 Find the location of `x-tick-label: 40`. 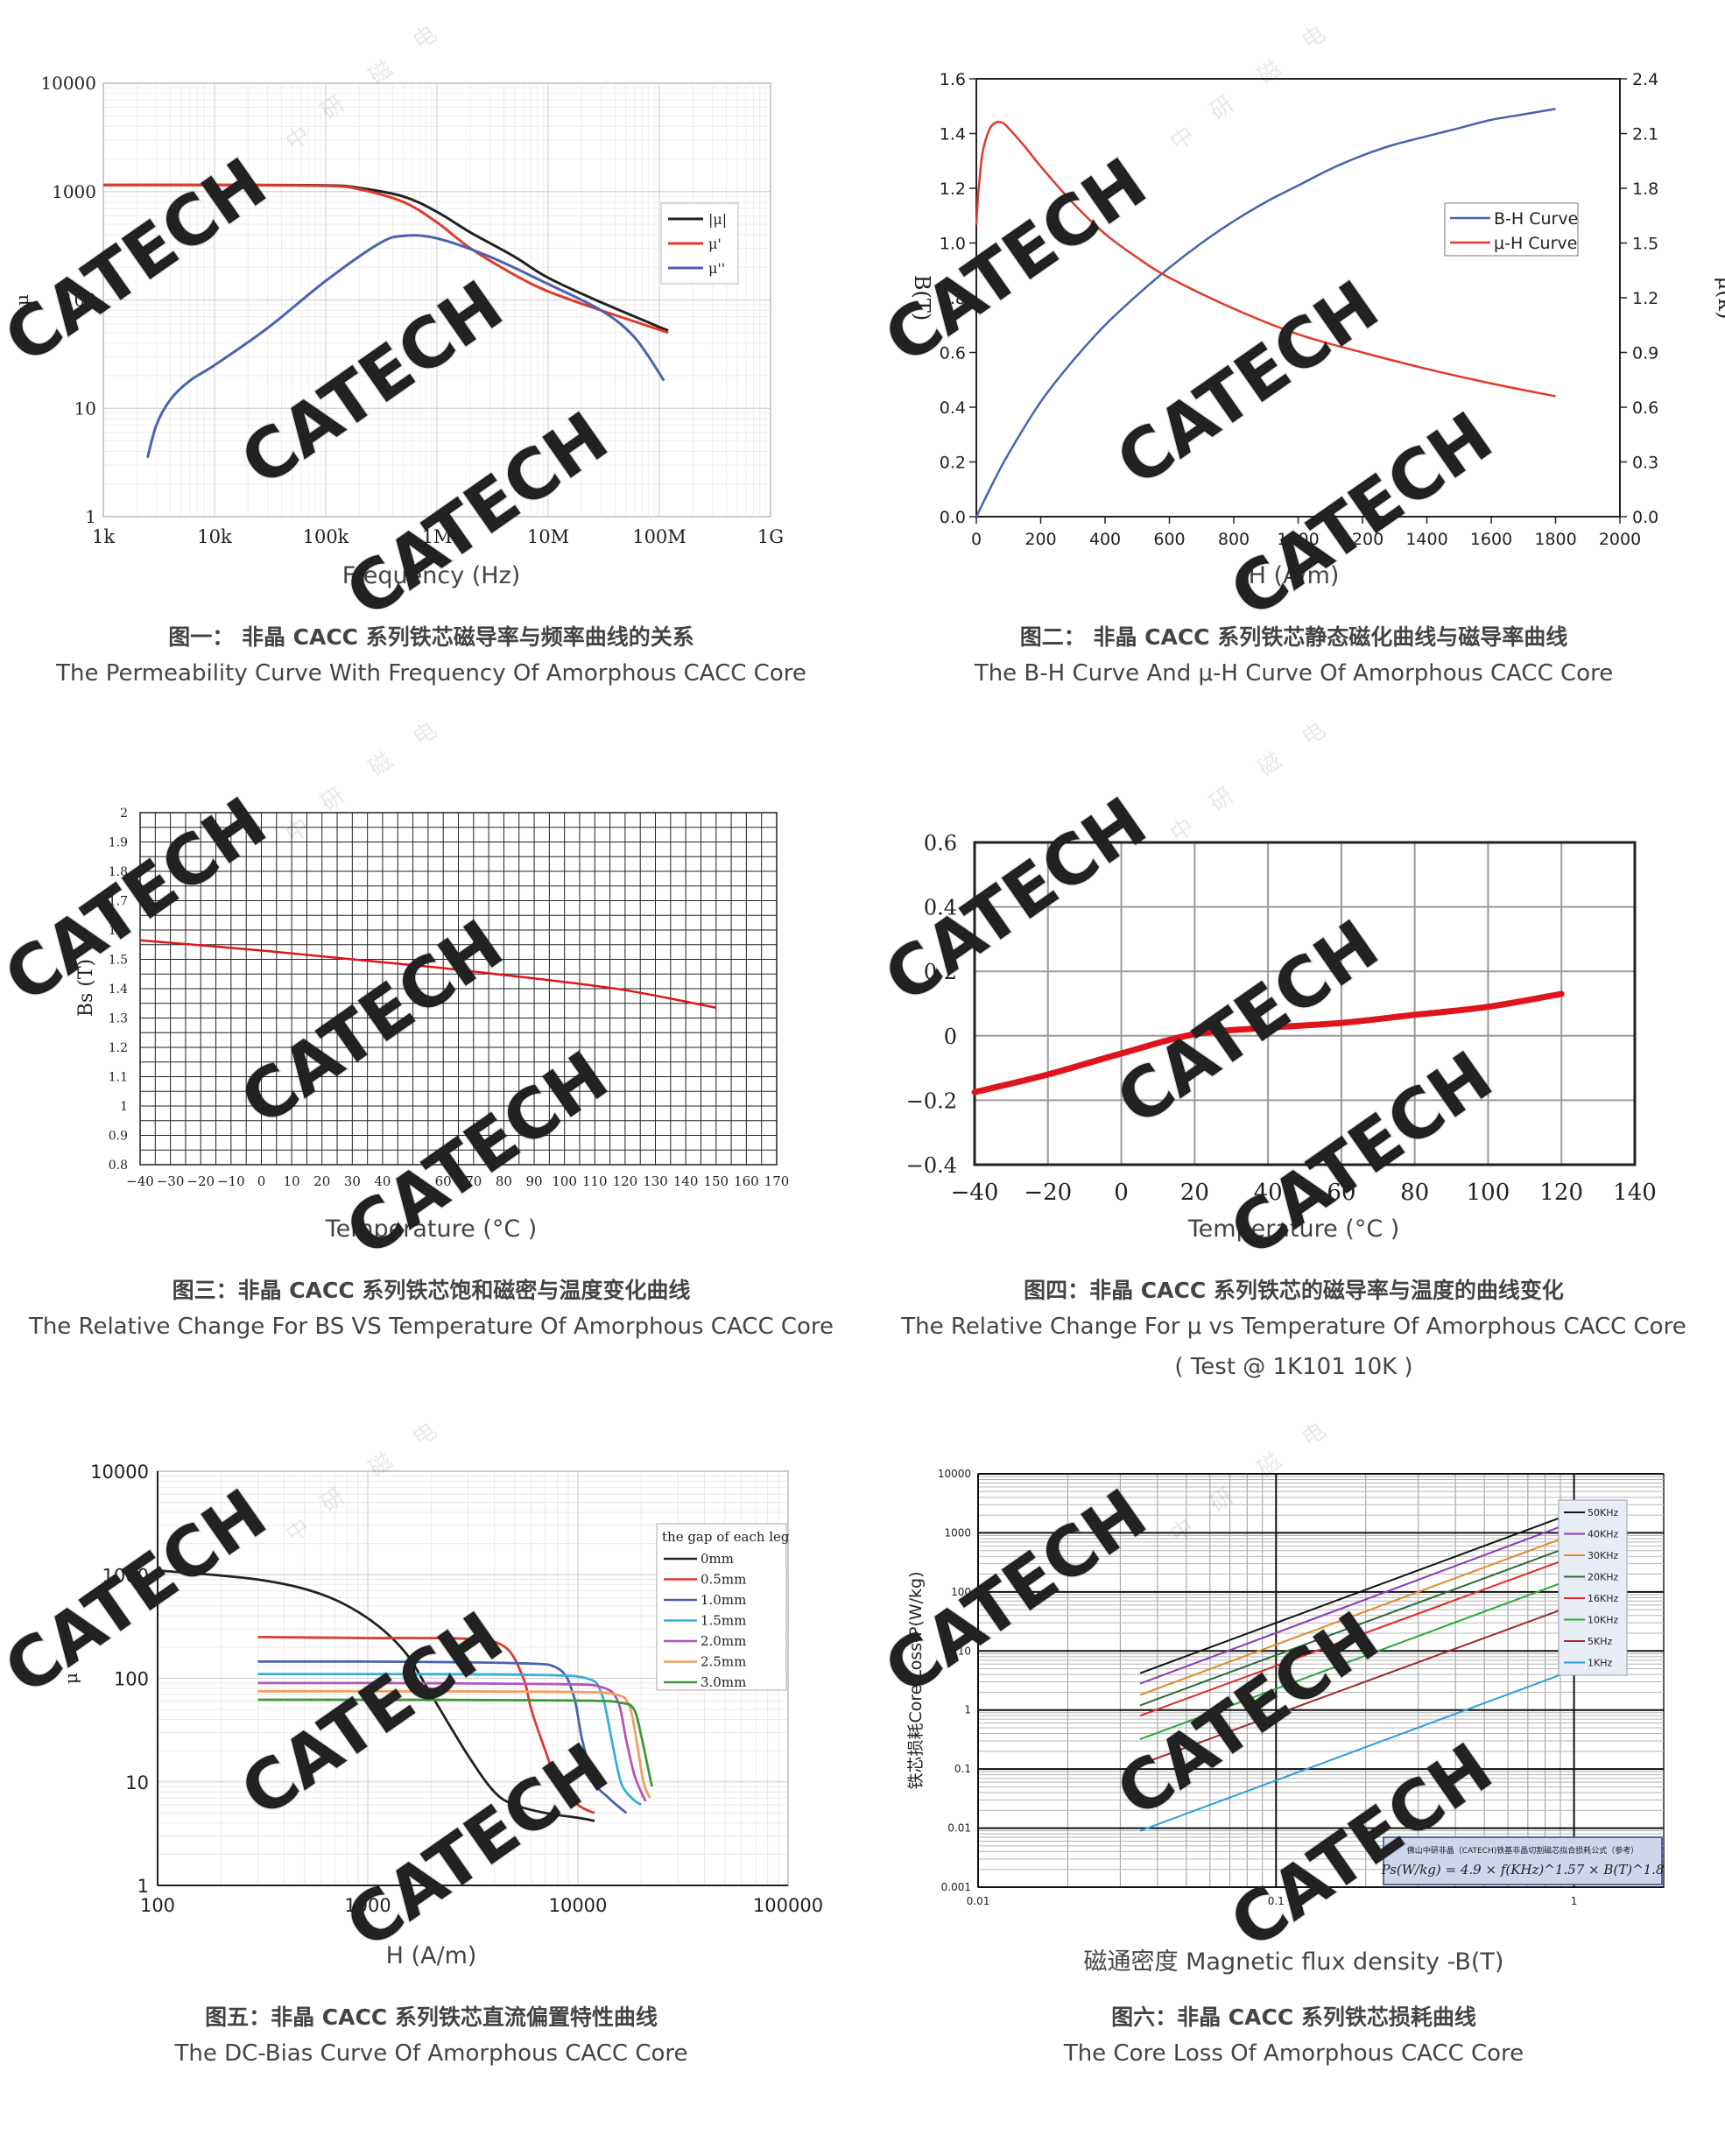

x-tick-label: 40 is located at coordinates (1268, 1193).